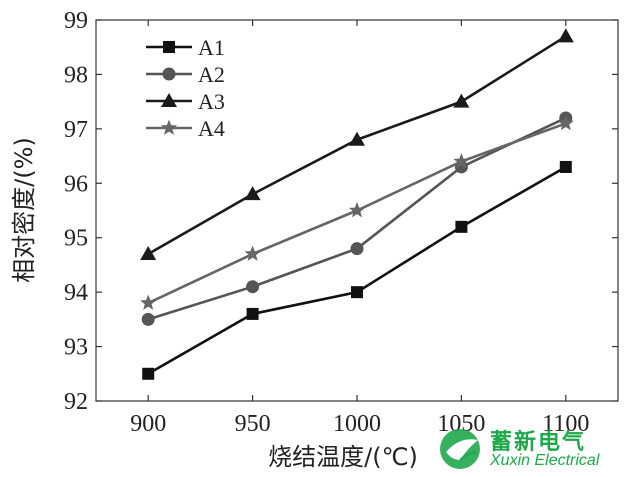 The image size is (640, 477). What do you see at coordinates (343, 457) in the screenshot?
I see `x-axis-label: 烧结温度/(℃)` at bounding box center [343, 457].